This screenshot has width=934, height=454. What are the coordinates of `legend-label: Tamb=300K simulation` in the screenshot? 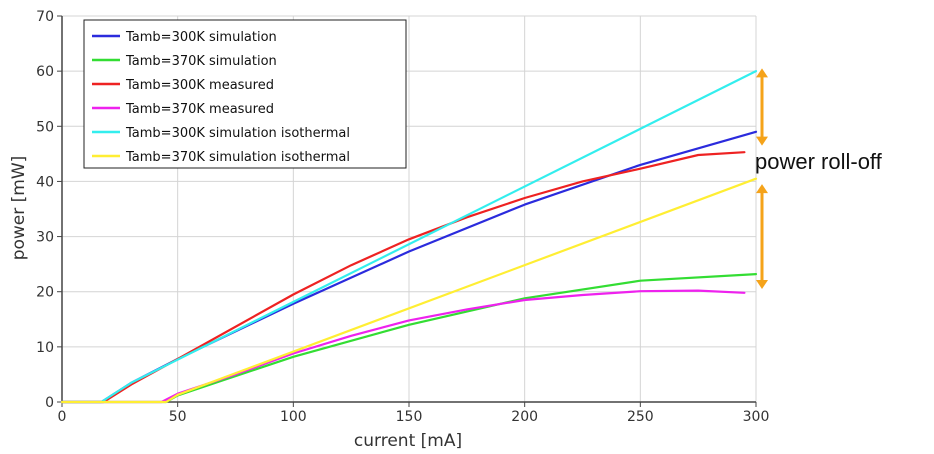 It's located at (201, 37).